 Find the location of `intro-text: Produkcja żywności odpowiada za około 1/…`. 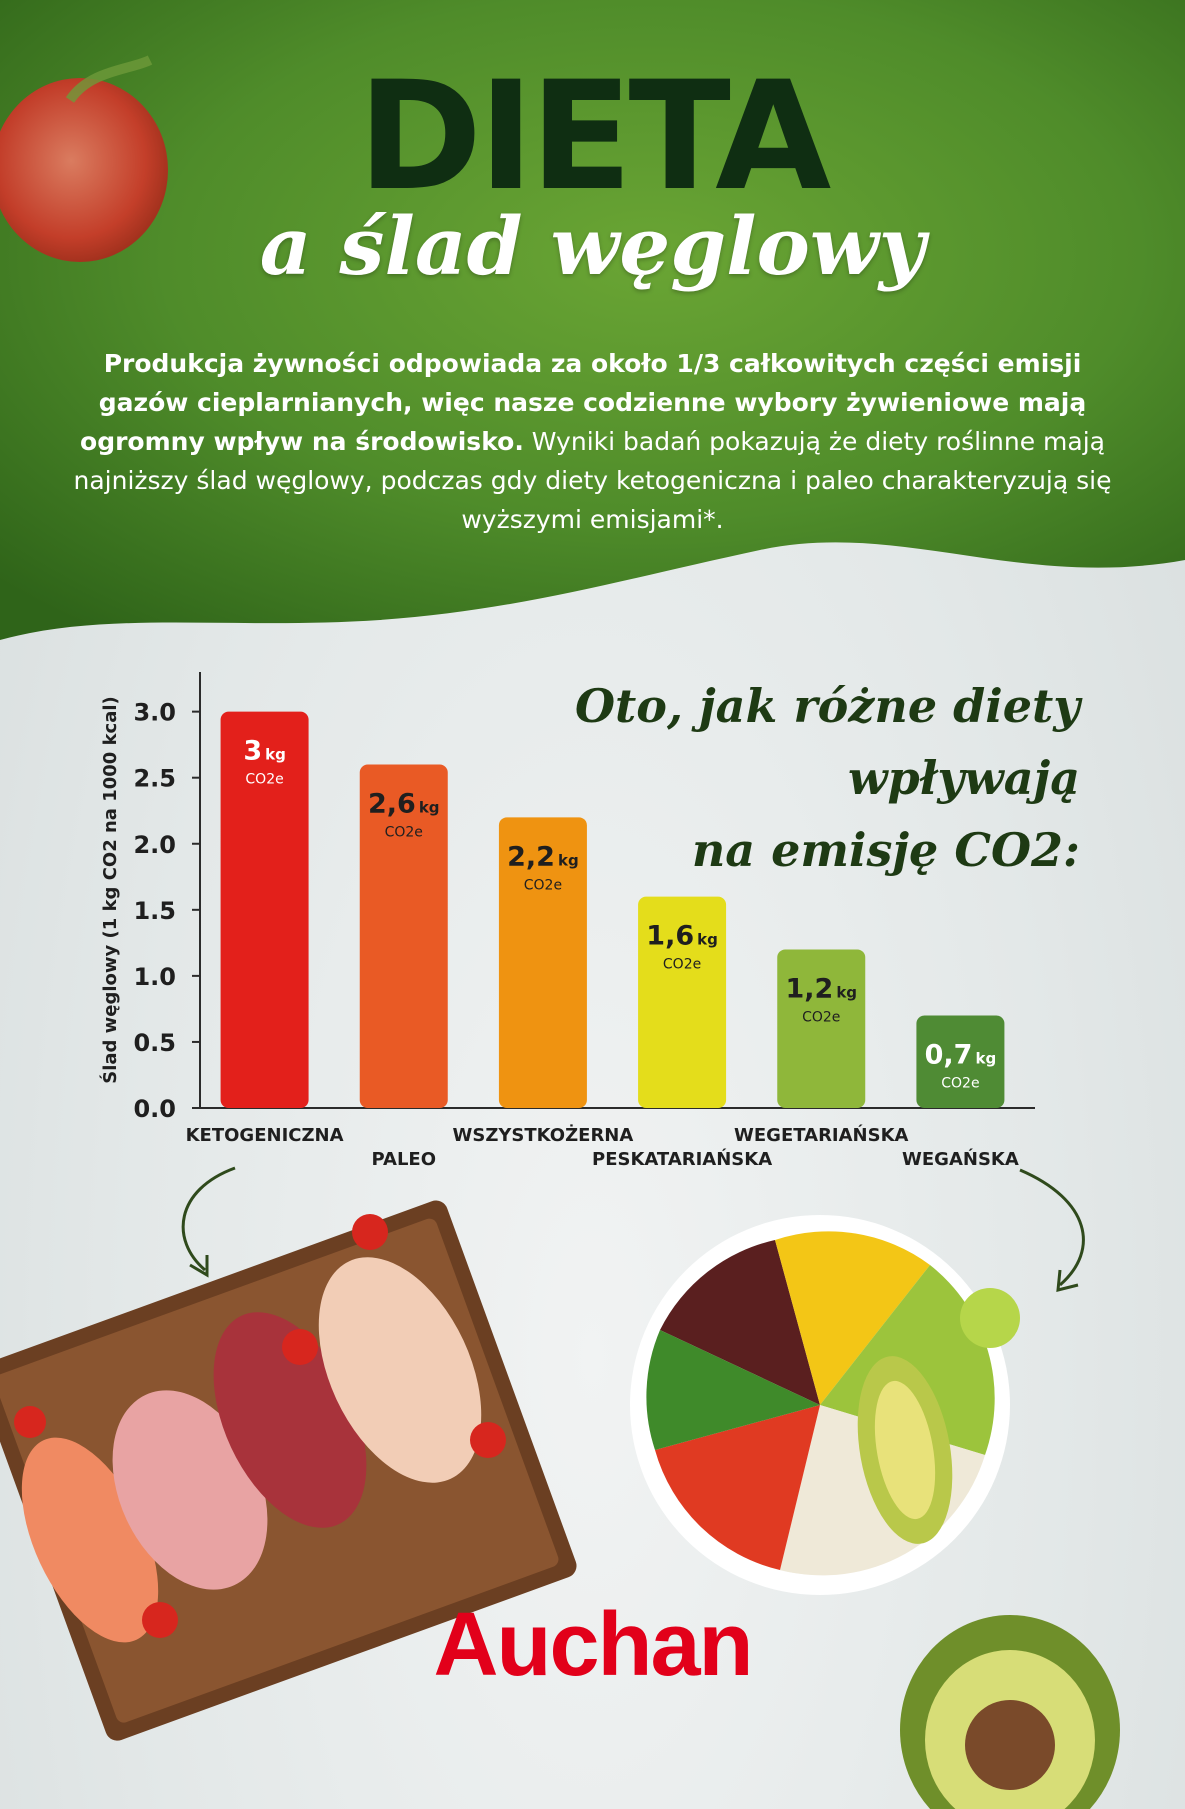

intro-text: Produkcja żywności odpowiada za około 1/… is located at coordinates (592, 441).